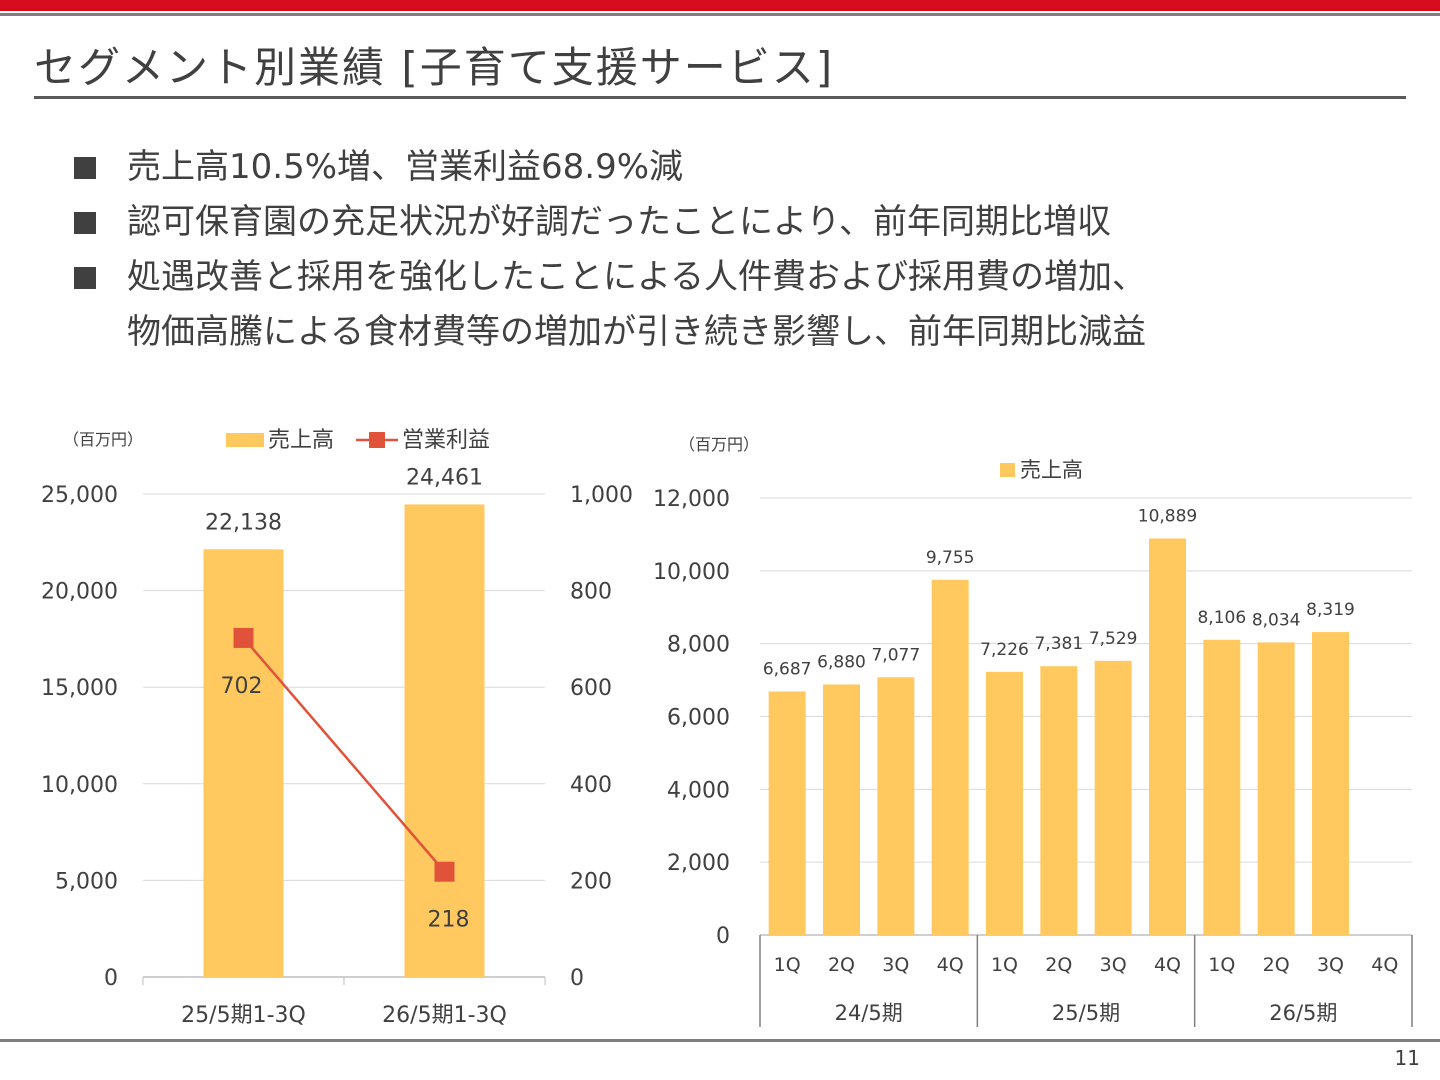 This screenshot has height=1080, width=1440. Describe the element at coordinates (636, 332) in the screenshot. I see `bullet-text: 物価高騰による食材費等の増加が引き続き影響し、前年同期比減益` at that location.